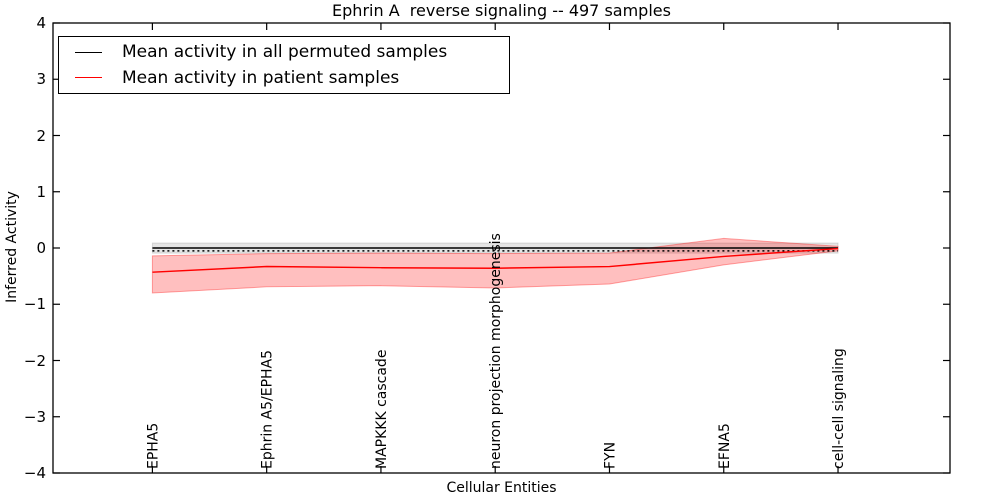 The height and width of the screenshot is (500, 1000). Describe the element at coordinates (41, 23) in the screenshot. I see `y-tick-label: 4` at that location.